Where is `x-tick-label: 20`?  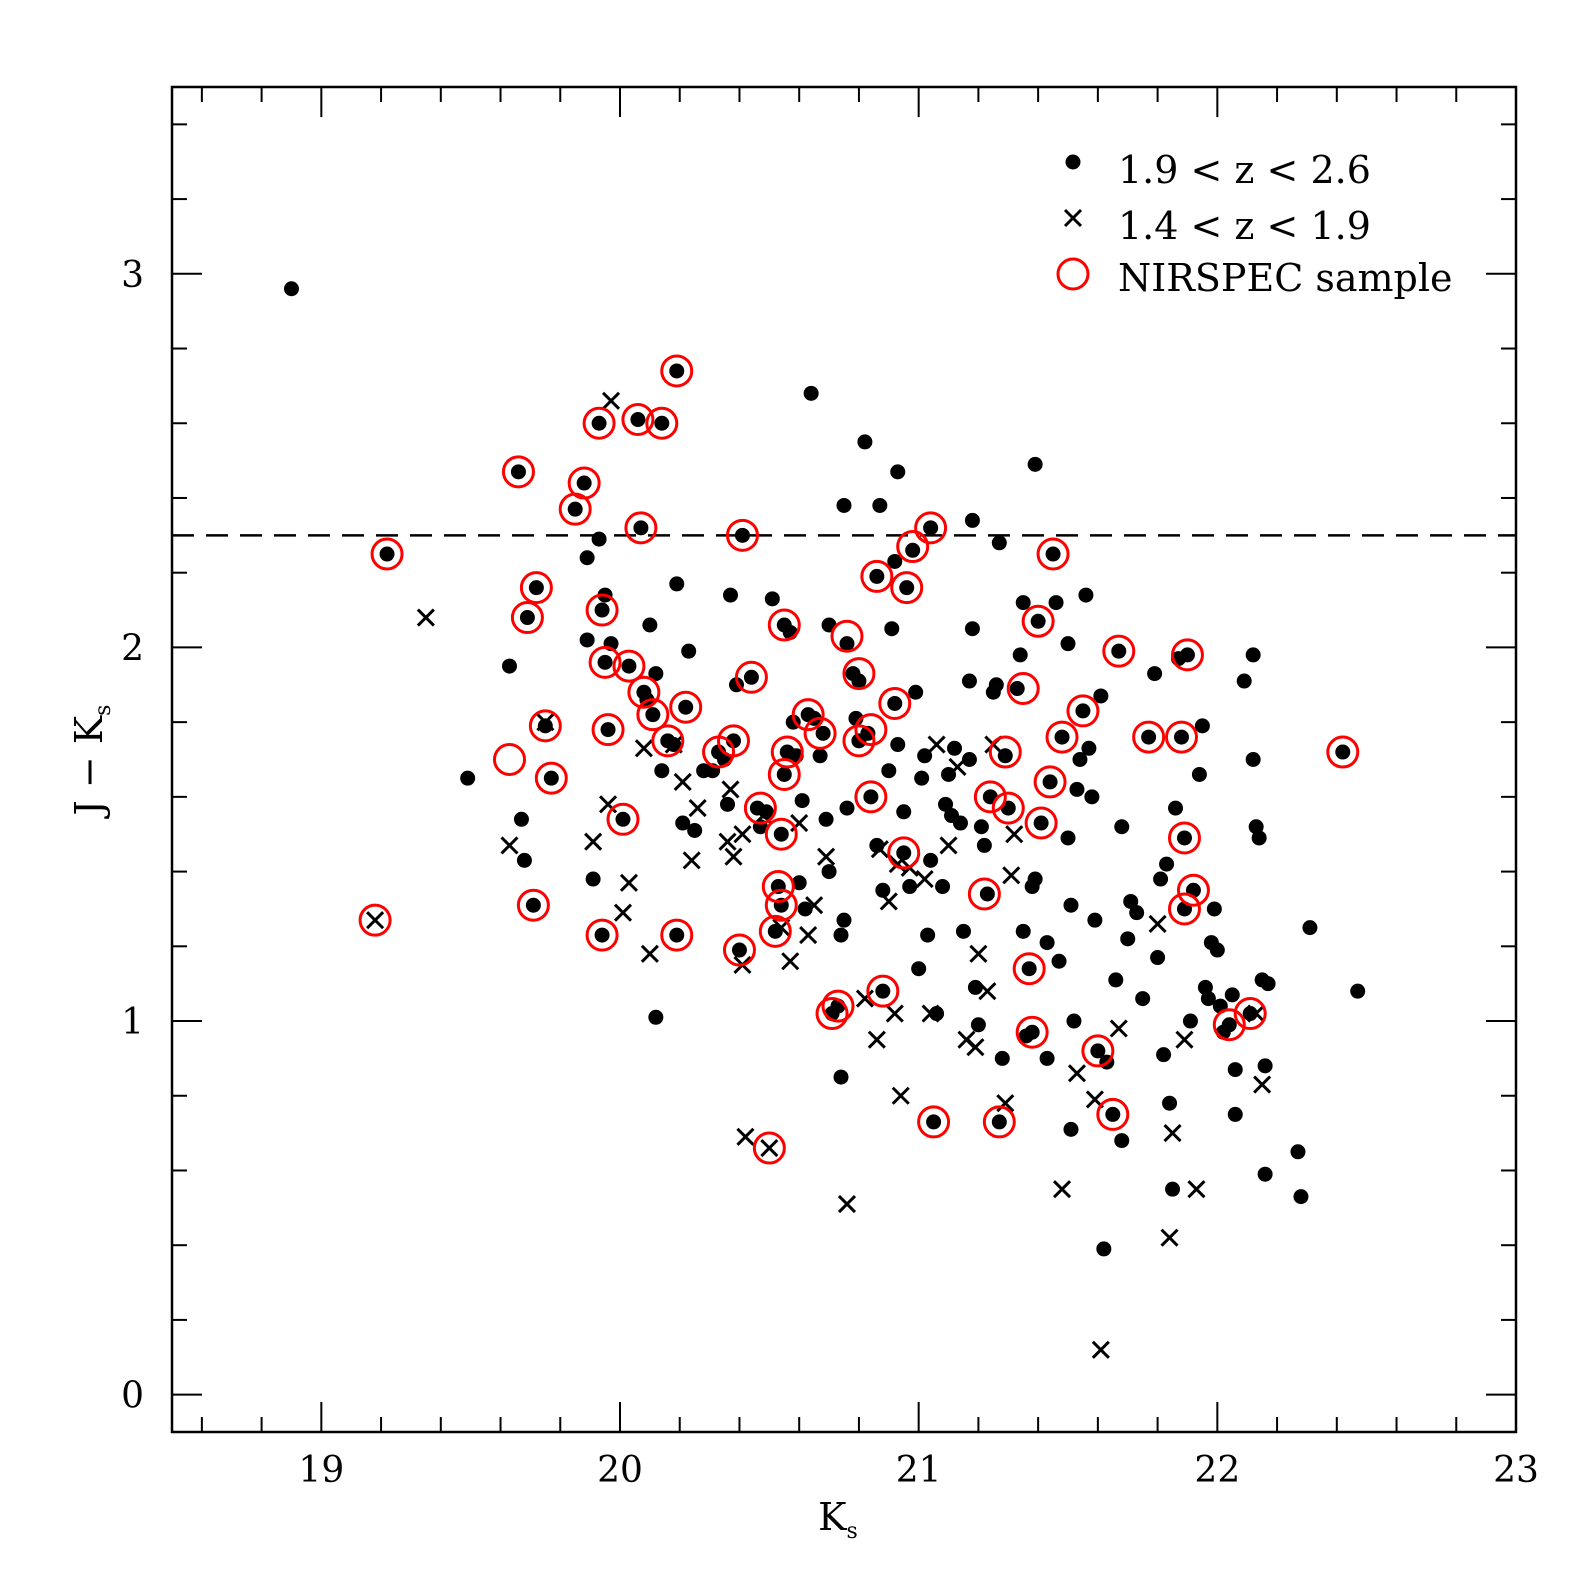
x-tick-label: 20 is located at coordinates (620, 1470).